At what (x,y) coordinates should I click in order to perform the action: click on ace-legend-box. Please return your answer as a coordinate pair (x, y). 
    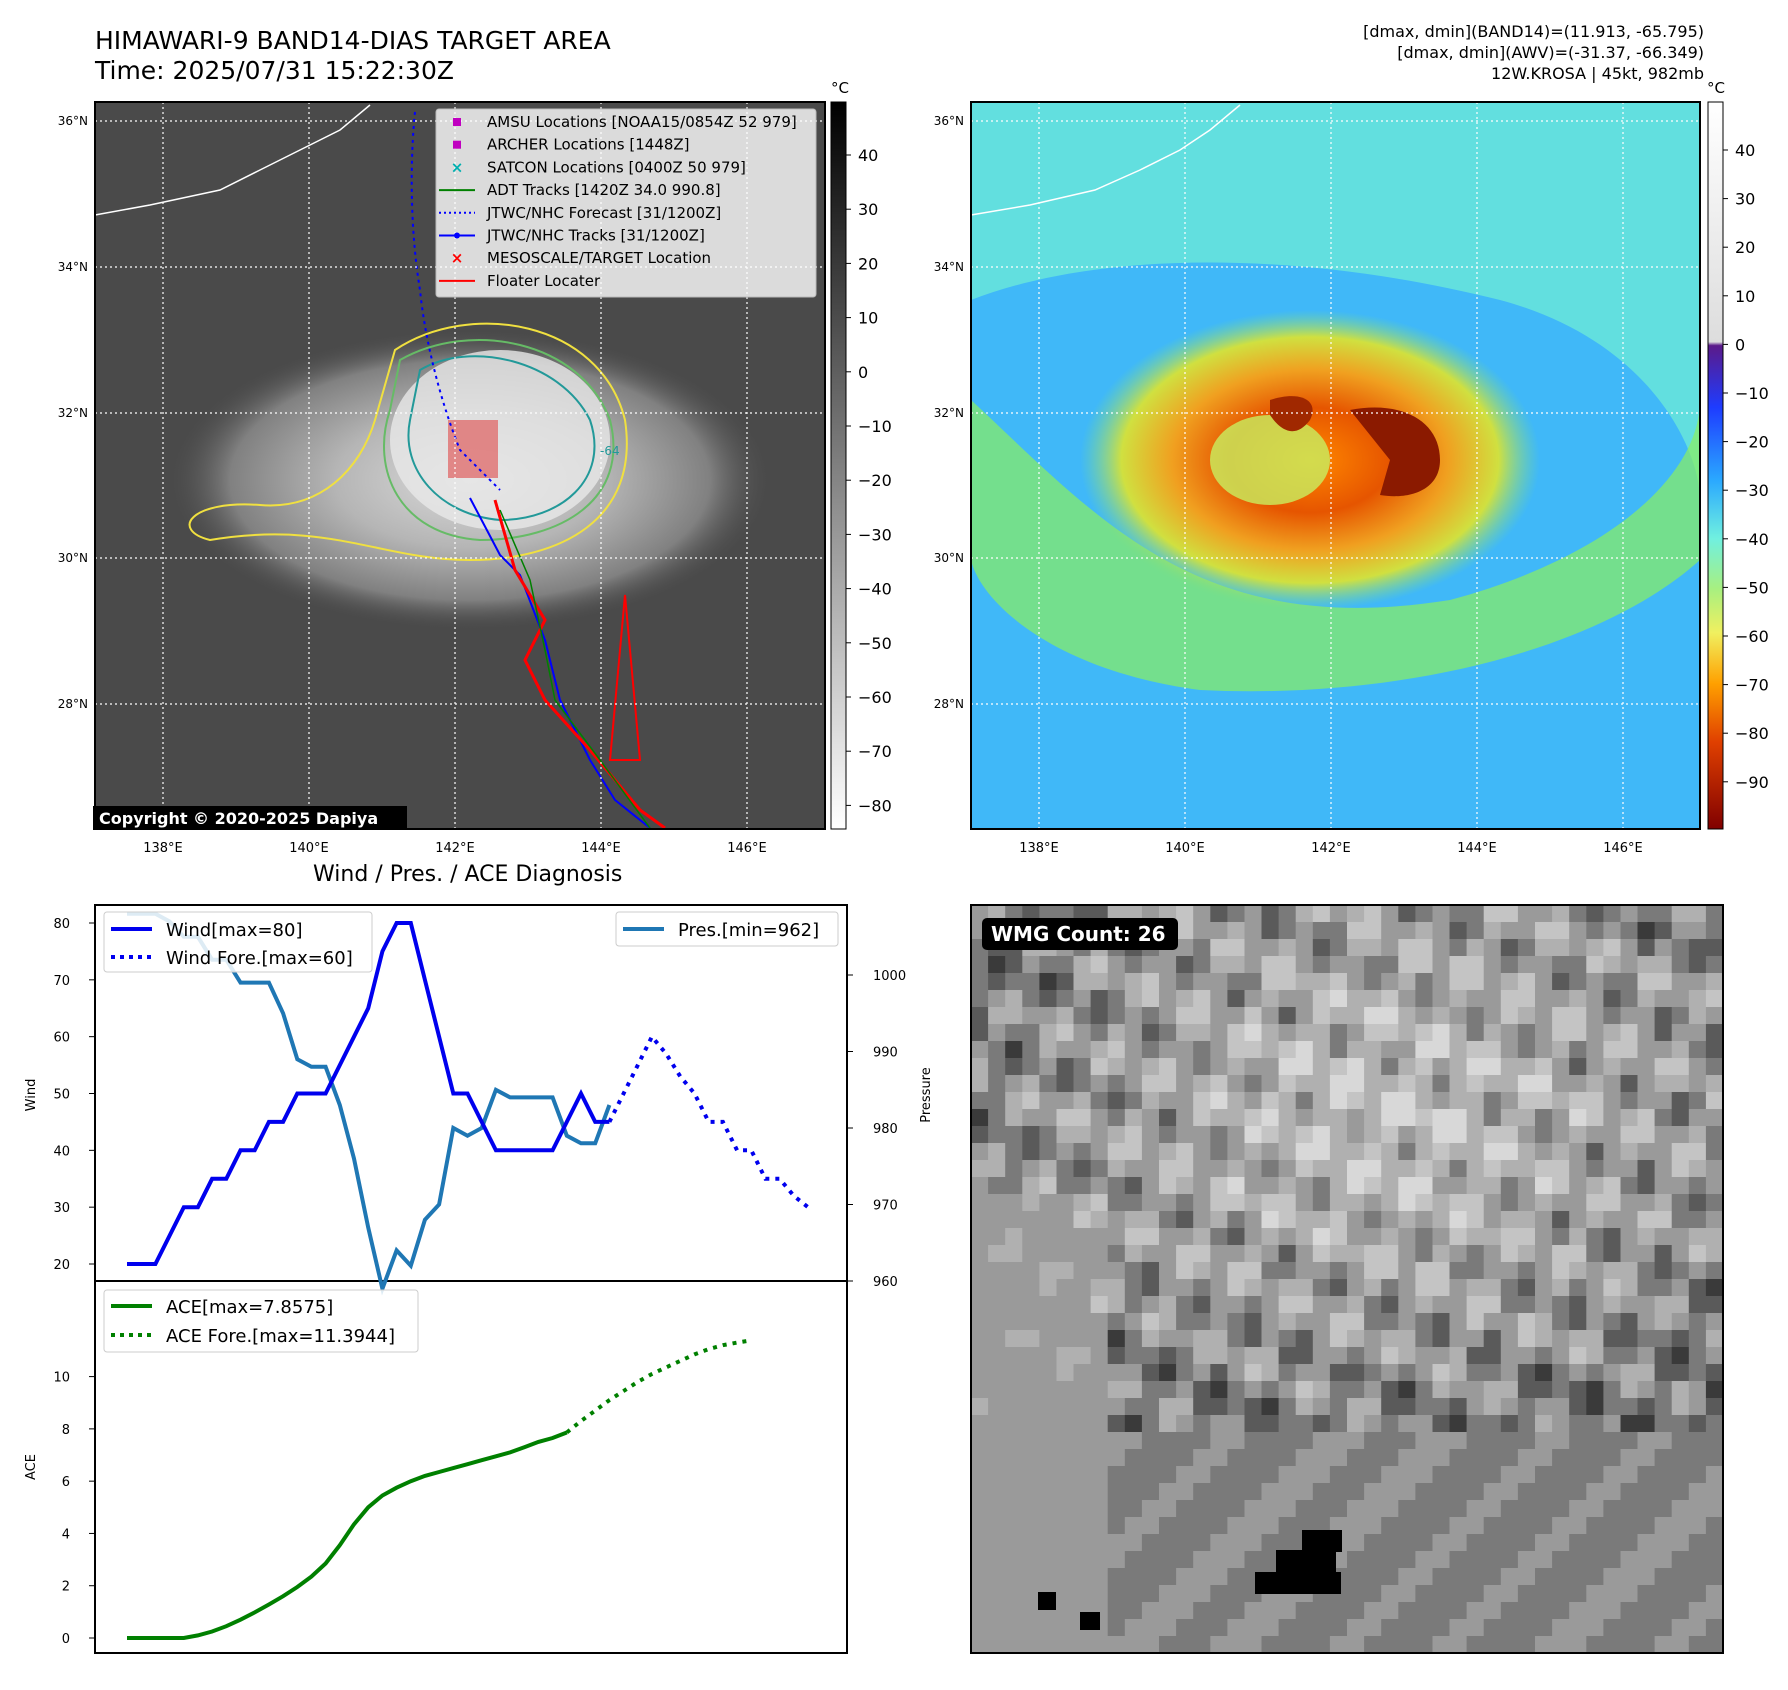
    Looking at the image, I should click on (261, 1321).